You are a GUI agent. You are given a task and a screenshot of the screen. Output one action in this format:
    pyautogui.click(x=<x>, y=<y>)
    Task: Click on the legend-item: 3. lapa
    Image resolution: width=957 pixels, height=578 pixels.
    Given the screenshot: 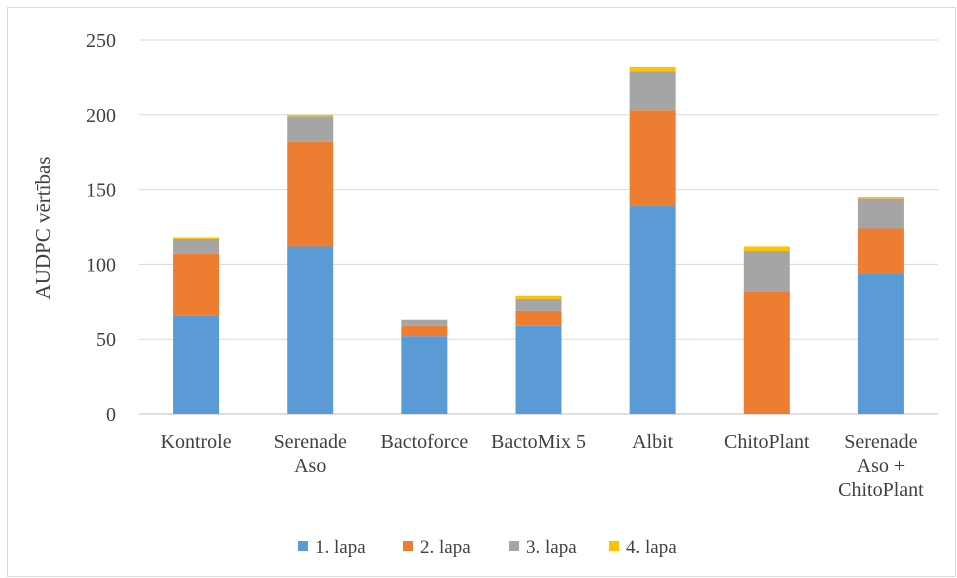 What is the action you would take?
    pyautogui.click(x=543, y=547)
    